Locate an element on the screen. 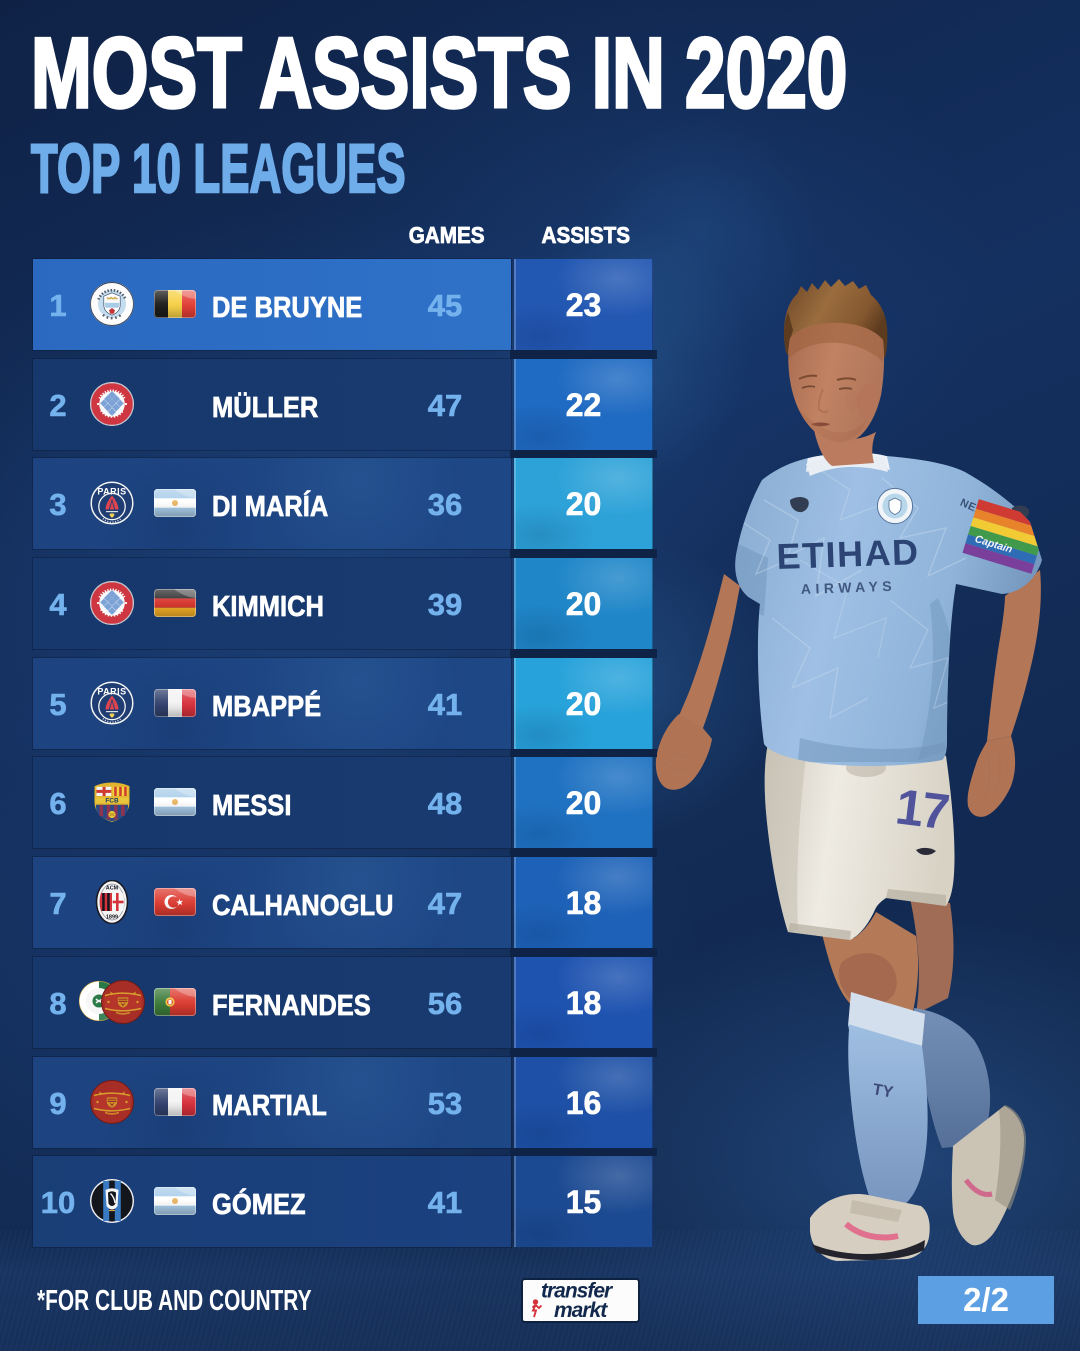 This screenshot has width=1080, height=1351. svg-text: AIRWAYS is located at coordinates (849, 587).